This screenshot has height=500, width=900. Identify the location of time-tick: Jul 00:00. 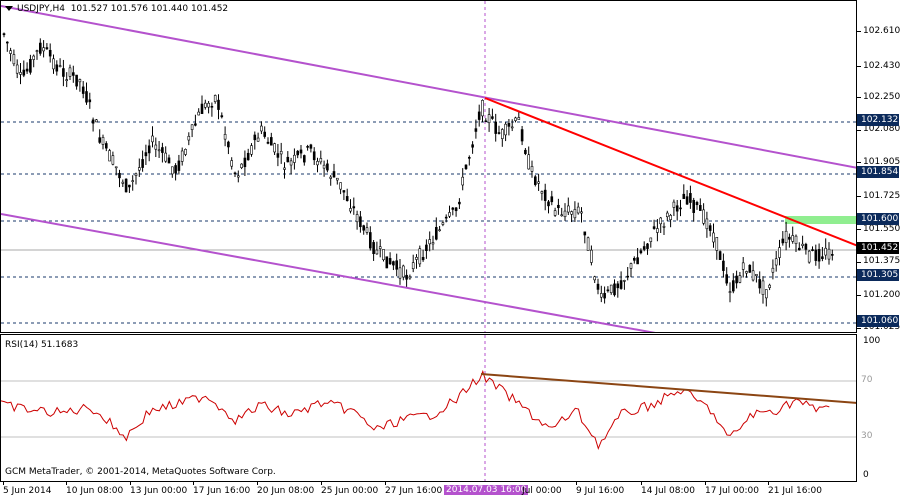
(542, 491).